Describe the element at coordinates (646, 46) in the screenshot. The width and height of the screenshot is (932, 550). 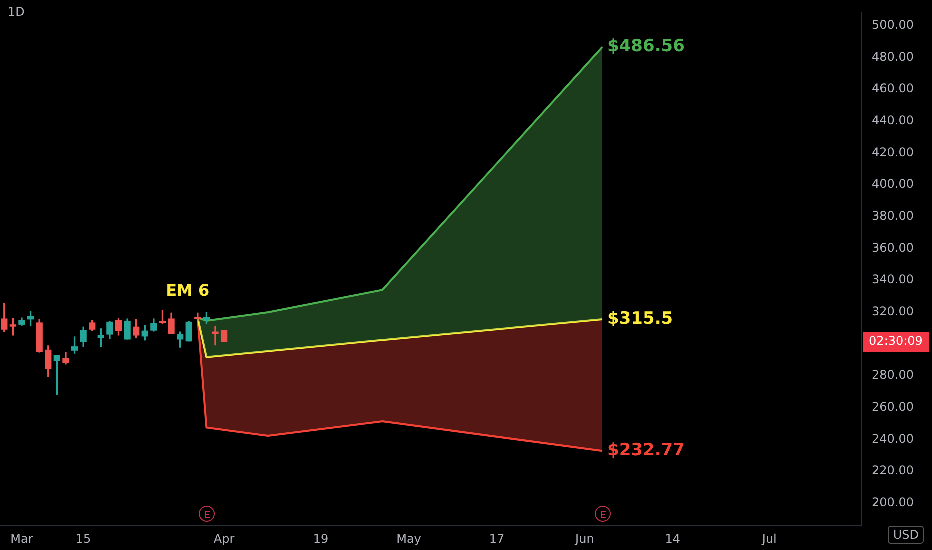
I see `data-label: $486.56` at that location.